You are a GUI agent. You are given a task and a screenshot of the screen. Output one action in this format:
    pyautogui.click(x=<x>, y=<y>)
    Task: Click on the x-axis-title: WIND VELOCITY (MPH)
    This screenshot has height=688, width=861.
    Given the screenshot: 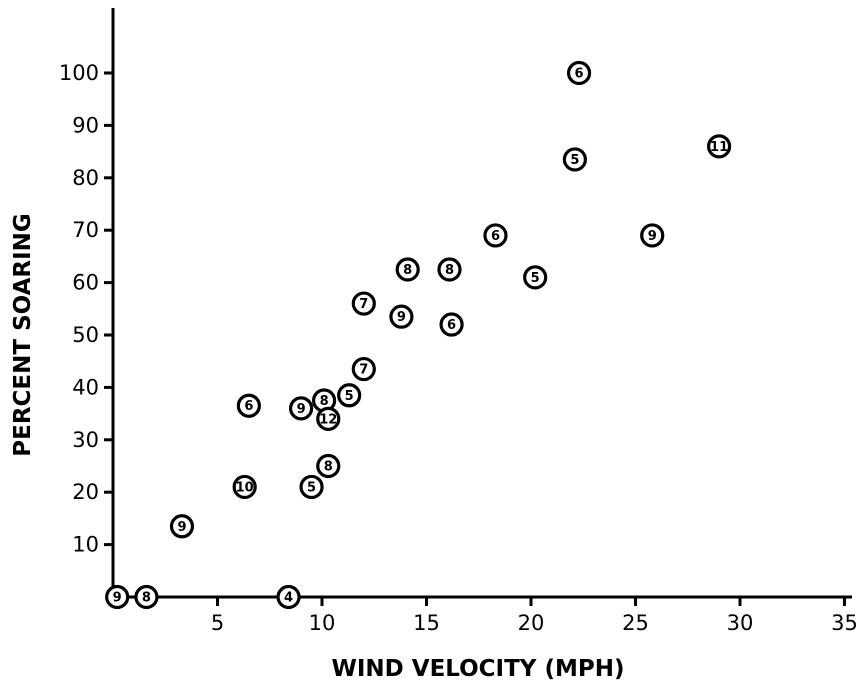 What is the action you would take?
    pyautogui.click(x=478, y=669)
    